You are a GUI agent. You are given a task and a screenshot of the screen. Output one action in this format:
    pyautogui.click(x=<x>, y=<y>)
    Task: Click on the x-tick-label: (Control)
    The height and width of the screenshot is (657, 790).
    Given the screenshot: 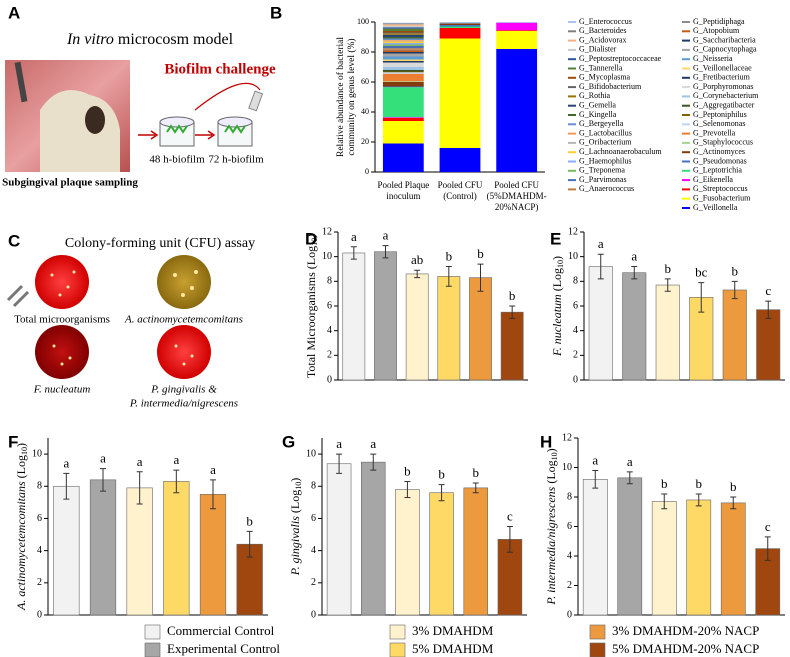 What is the action you would take?
    pyautogui.click(x=460, y=196)
    